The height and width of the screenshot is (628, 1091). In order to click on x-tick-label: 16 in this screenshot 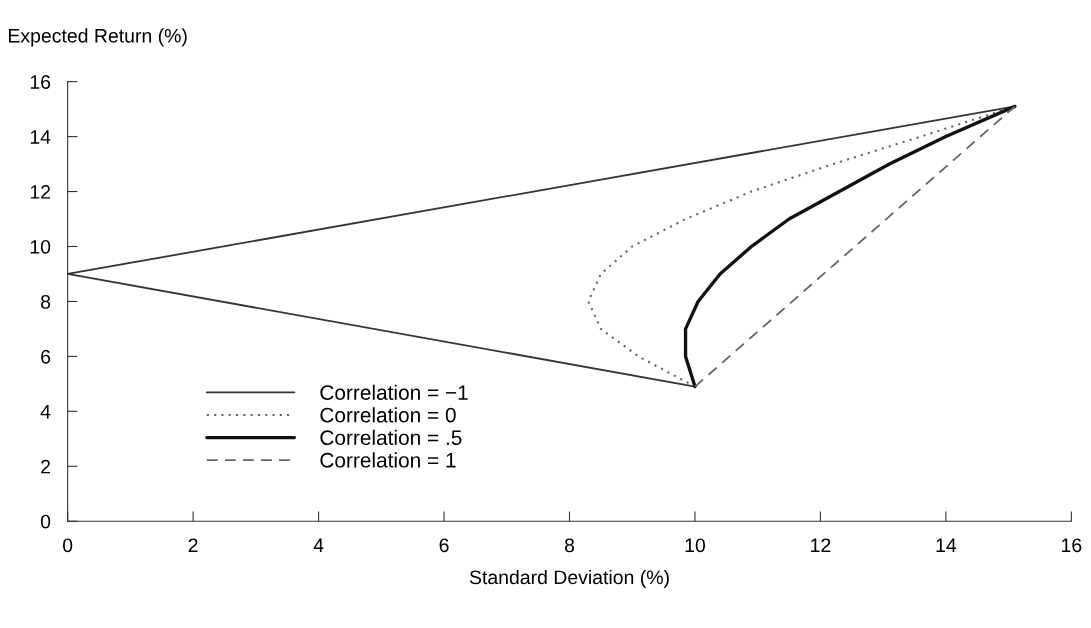, I will do `click(1072, 545)`.